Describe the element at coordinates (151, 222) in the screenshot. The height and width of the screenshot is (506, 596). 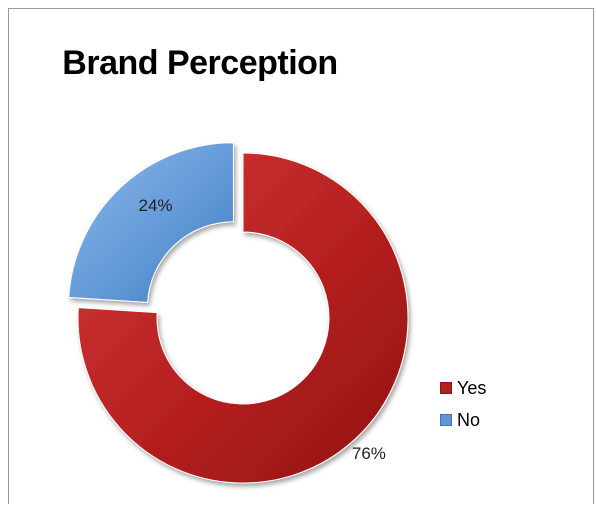
I see `slice-no` at that location.